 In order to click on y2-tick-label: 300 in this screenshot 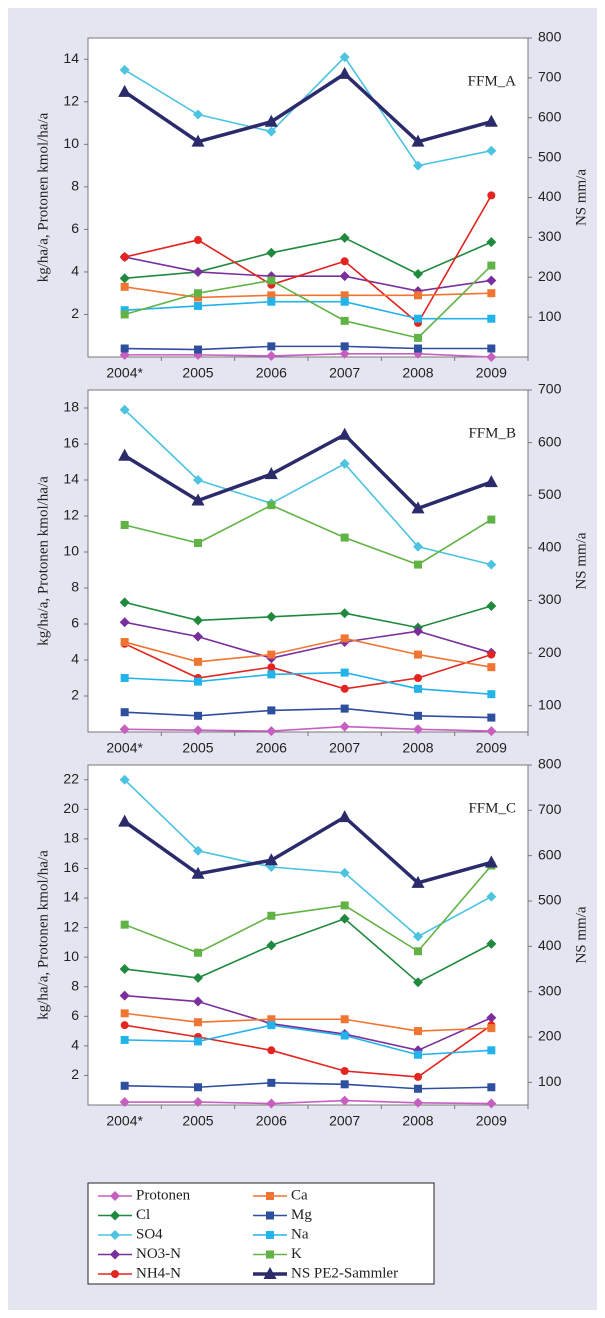, I will do `click(550, 990)`.